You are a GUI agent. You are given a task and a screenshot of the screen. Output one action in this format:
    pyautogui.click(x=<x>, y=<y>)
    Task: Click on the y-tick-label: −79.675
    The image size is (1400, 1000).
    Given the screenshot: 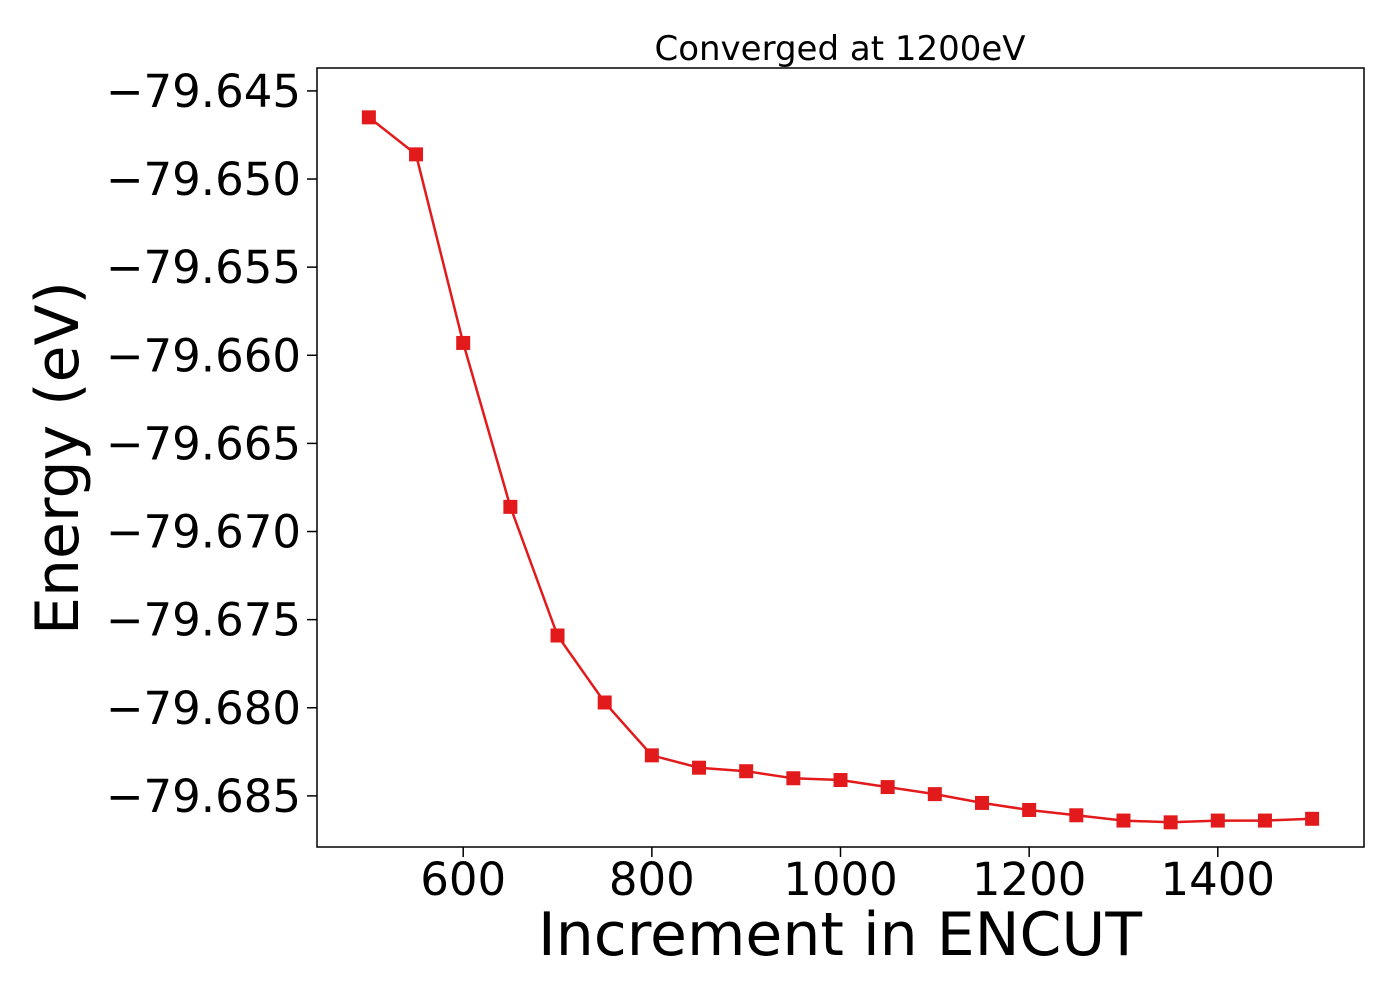 What is the action you would take?
    pyautogui.click(x=203, y=620)
    